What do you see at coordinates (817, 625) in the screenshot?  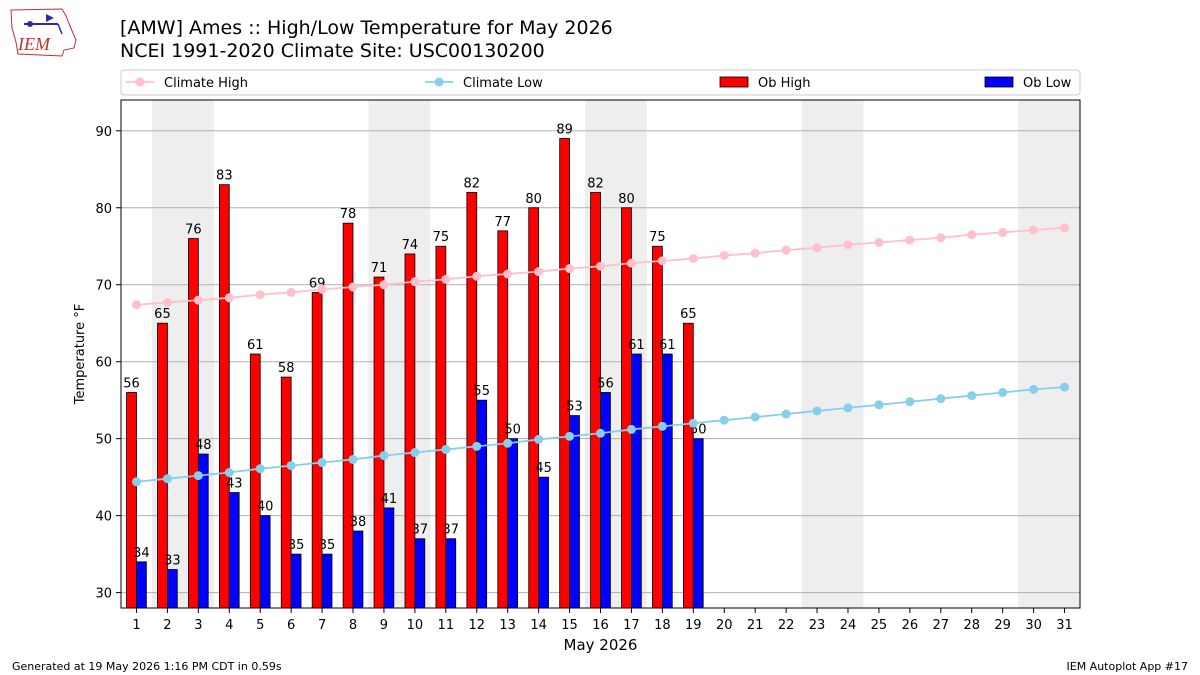 I see `x-tick-label: 23` at bounding box center [817, 625].